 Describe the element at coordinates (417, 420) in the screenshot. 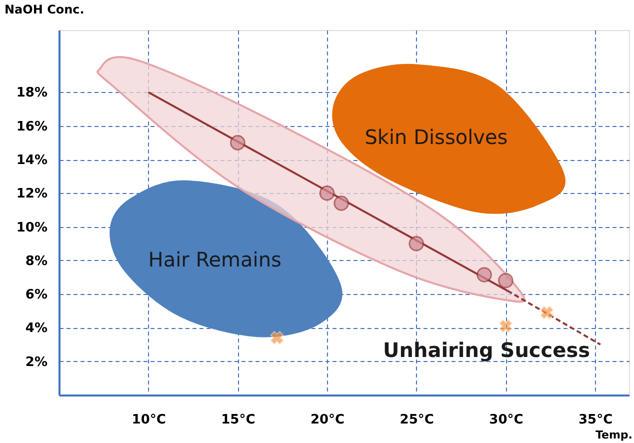

I see `x-tick-label: 25°C` at that location.